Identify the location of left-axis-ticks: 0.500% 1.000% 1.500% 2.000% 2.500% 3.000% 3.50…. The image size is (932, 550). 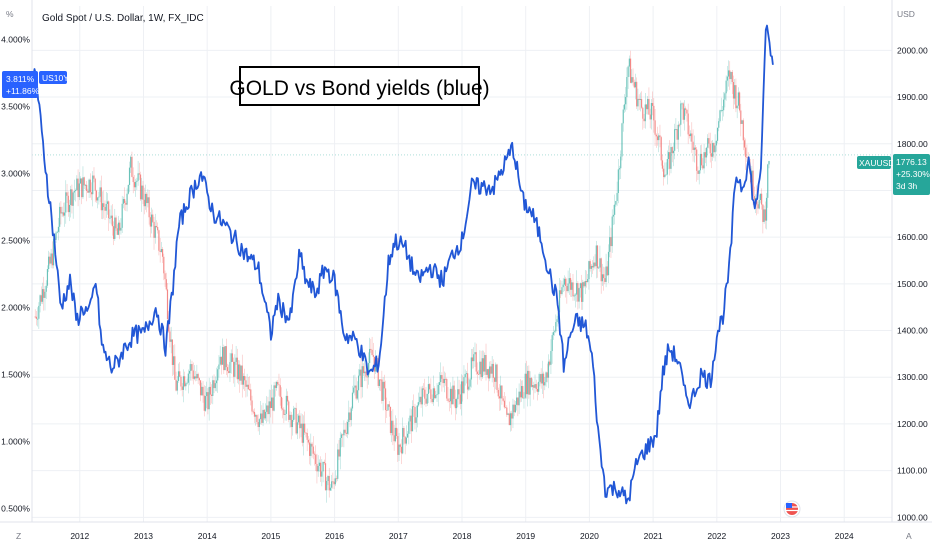
(15, 274).